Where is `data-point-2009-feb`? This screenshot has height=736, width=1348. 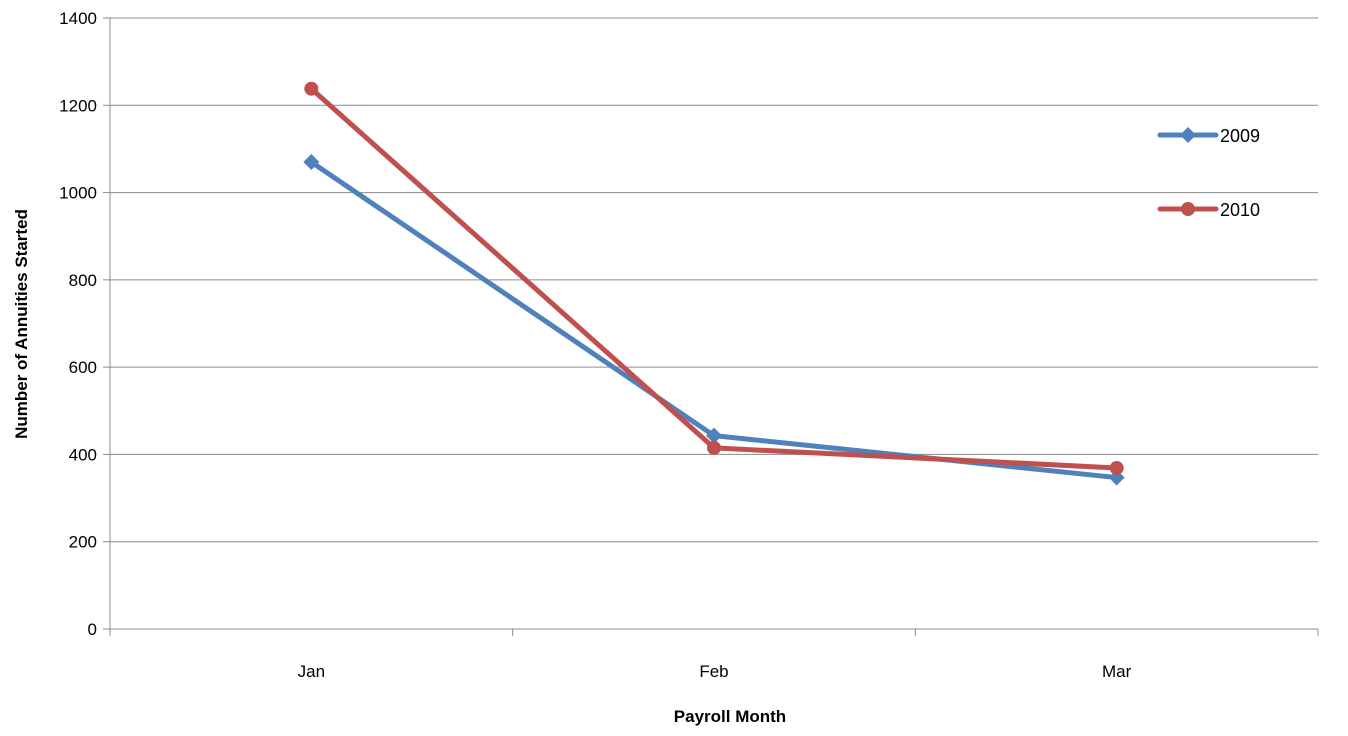
data-point-2009-feb is located at coordinates (714, 435).